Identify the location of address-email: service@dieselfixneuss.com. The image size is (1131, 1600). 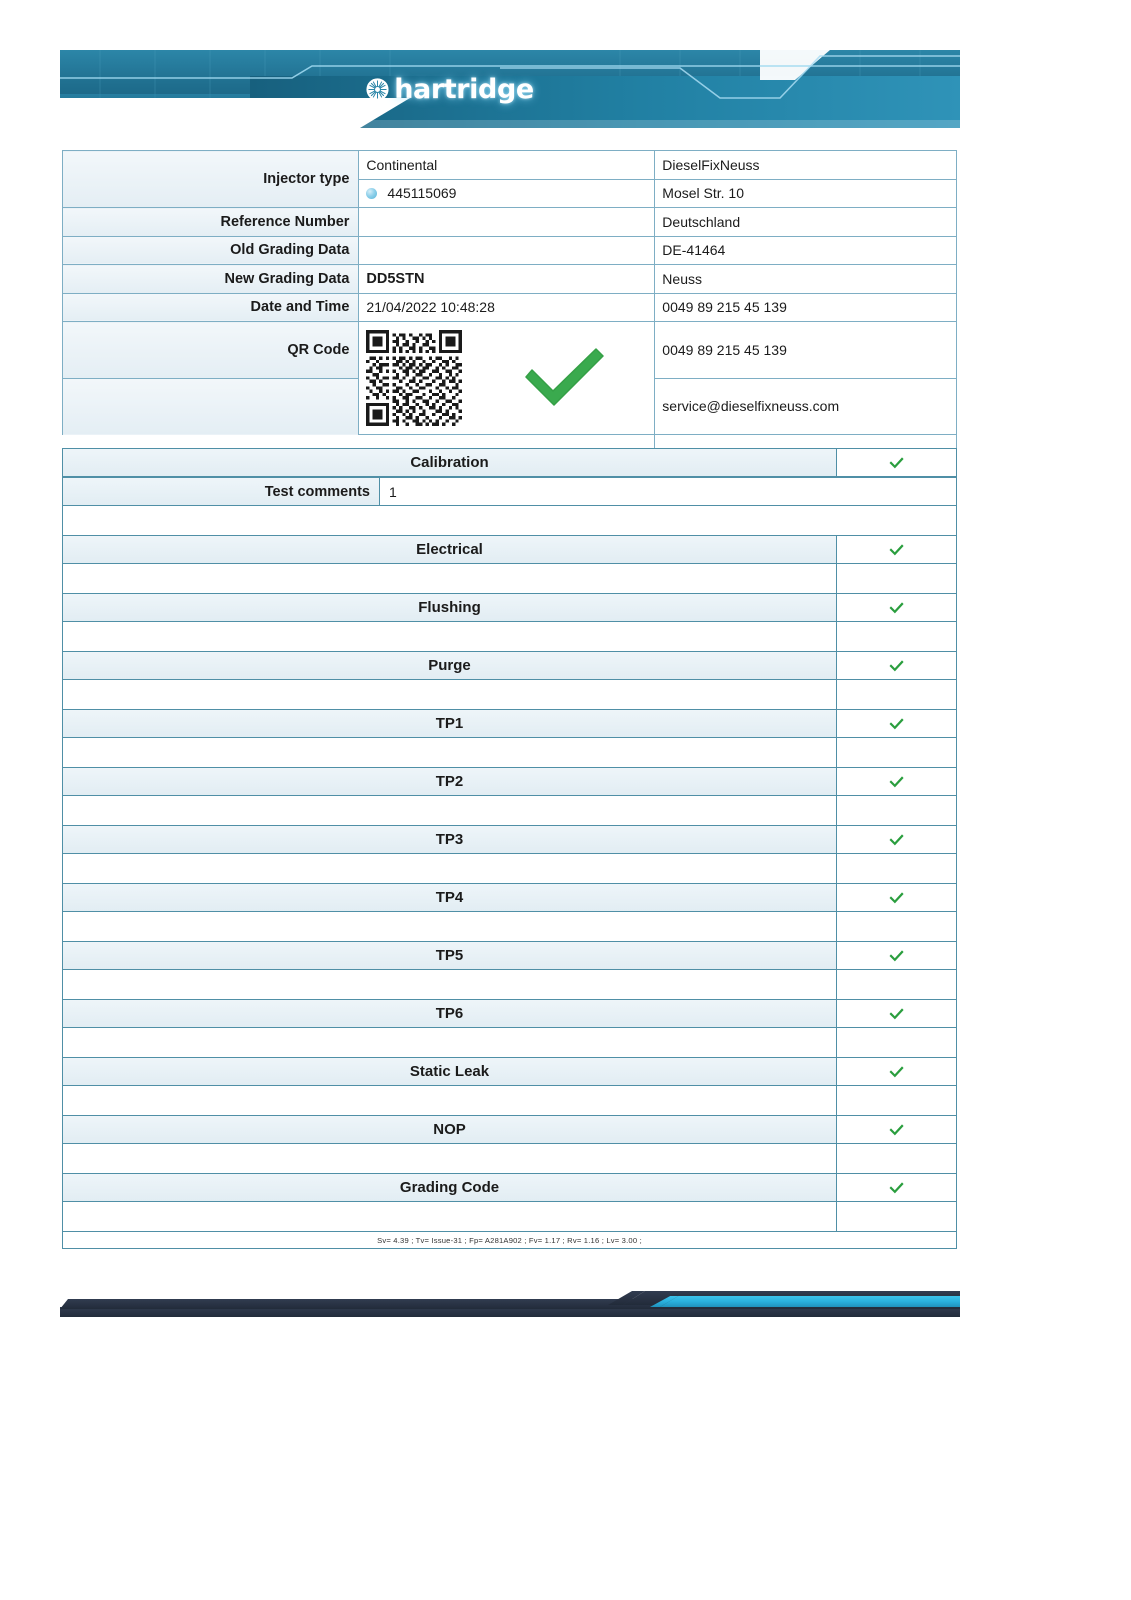
(805, 406).